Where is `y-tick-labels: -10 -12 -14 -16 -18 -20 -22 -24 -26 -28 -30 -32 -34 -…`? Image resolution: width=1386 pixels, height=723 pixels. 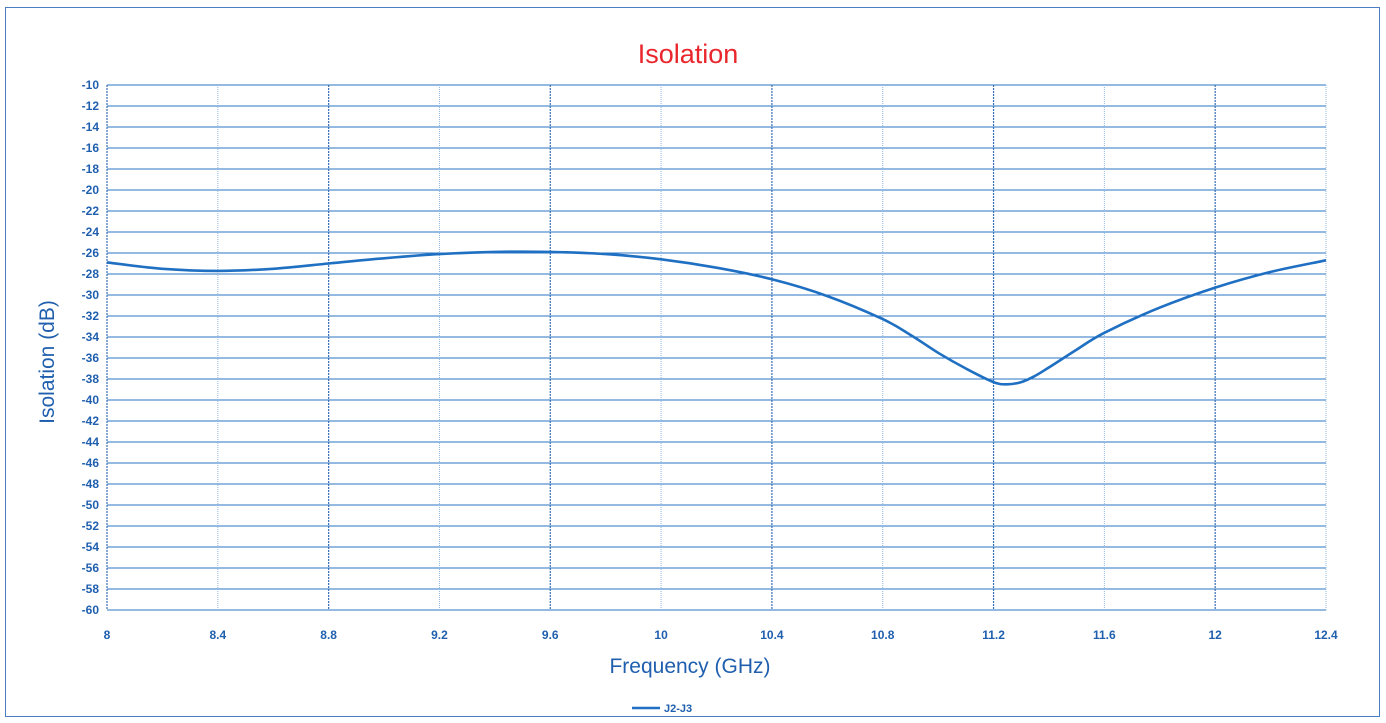 y-tick-labels: -10 -12 -14 -16 -18 -20 -22 -24 -26 -28 -30 -32 -34 -… is located at coordinates (91, 347).